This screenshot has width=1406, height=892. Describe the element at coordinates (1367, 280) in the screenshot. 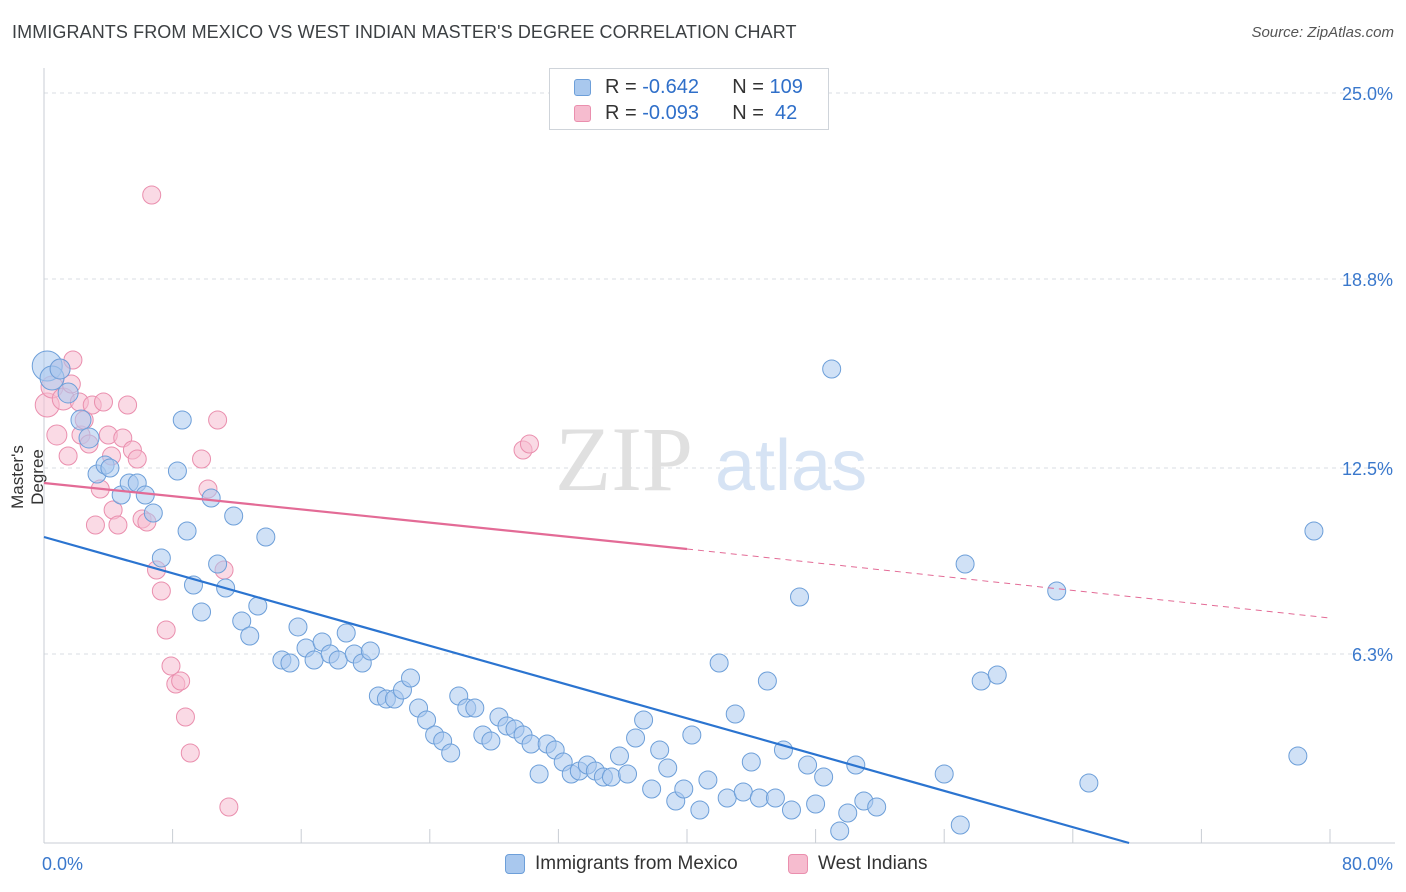

I see `y-tick-label: 18.8%` at that location.